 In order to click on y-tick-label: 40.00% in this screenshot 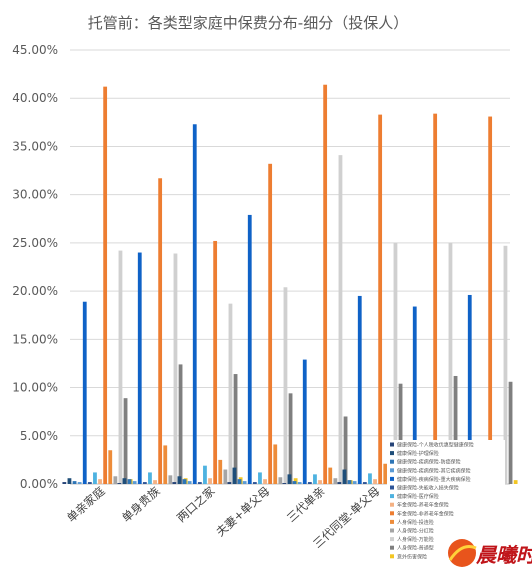, I will do `click(35, 98)`.